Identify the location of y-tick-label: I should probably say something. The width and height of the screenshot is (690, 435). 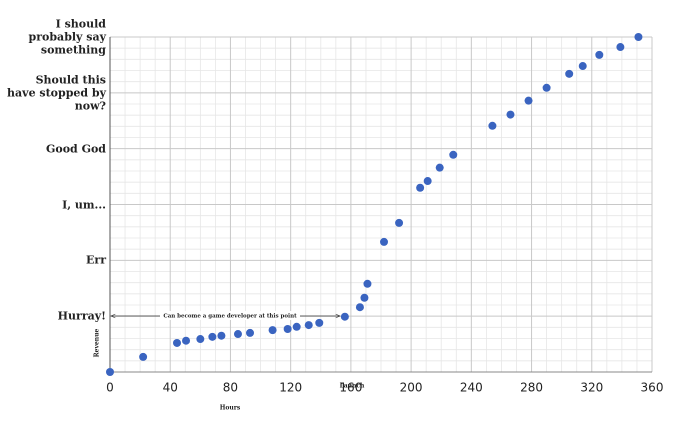
(67, 37).